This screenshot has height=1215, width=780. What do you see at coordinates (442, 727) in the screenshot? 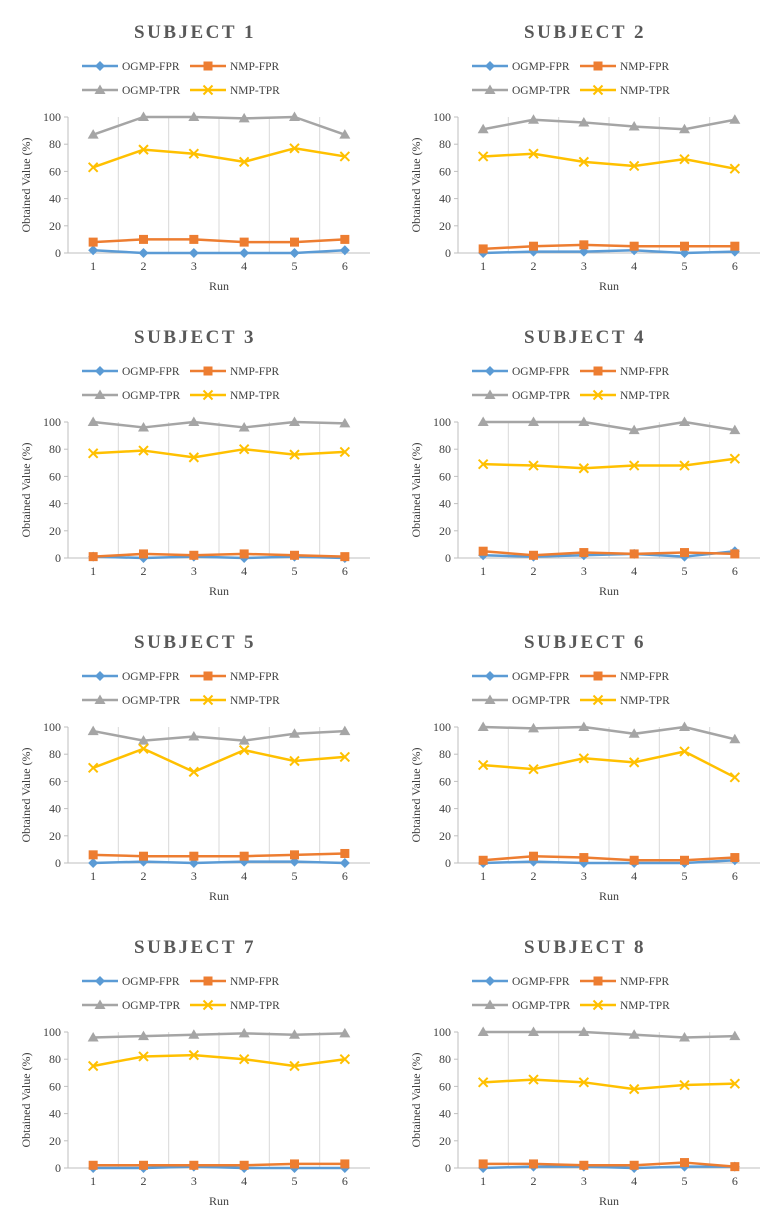
I see `y-tick-label: 100` at bounding box center [442, 727].